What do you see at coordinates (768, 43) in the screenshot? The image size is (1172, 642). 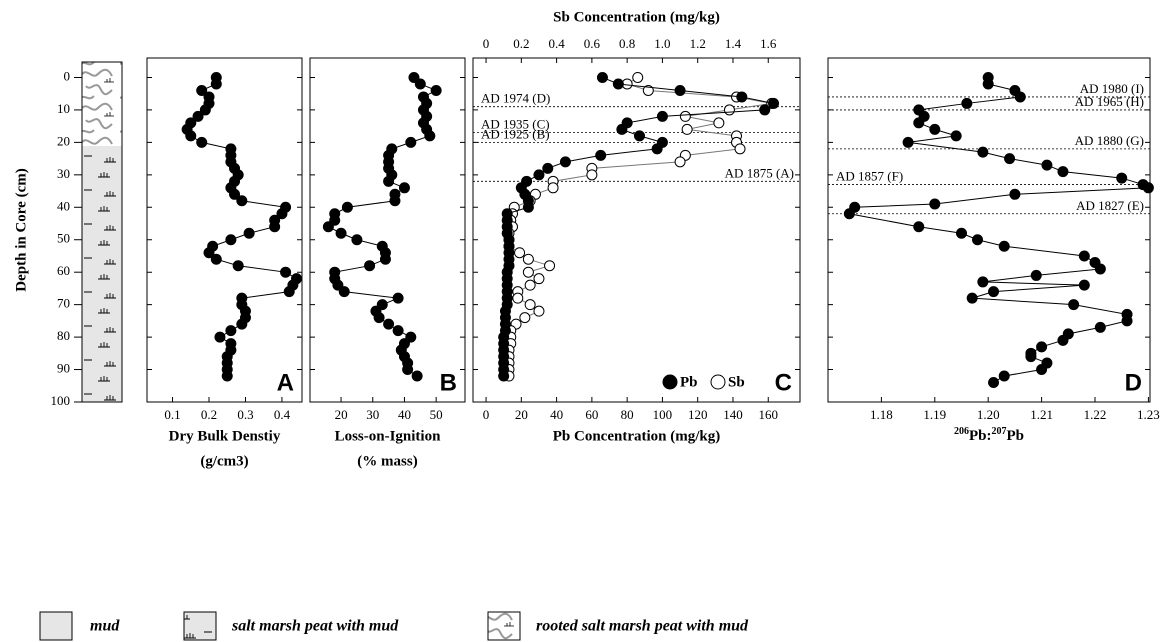 I see `x2-tick-label: 1.6` at bounding box center [768, 43].